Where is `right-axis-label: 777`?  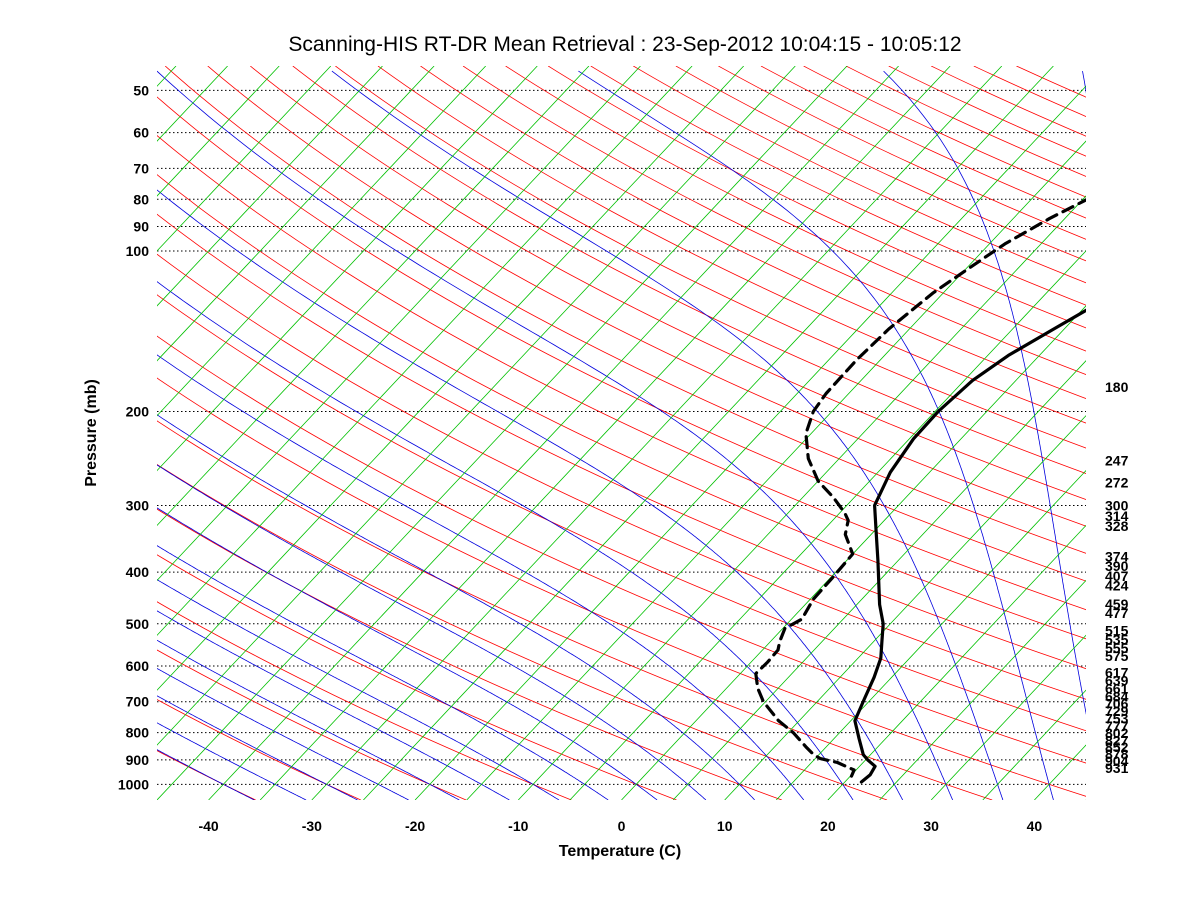
right-axis-label: 777 is located at coordinates (1117, 726).